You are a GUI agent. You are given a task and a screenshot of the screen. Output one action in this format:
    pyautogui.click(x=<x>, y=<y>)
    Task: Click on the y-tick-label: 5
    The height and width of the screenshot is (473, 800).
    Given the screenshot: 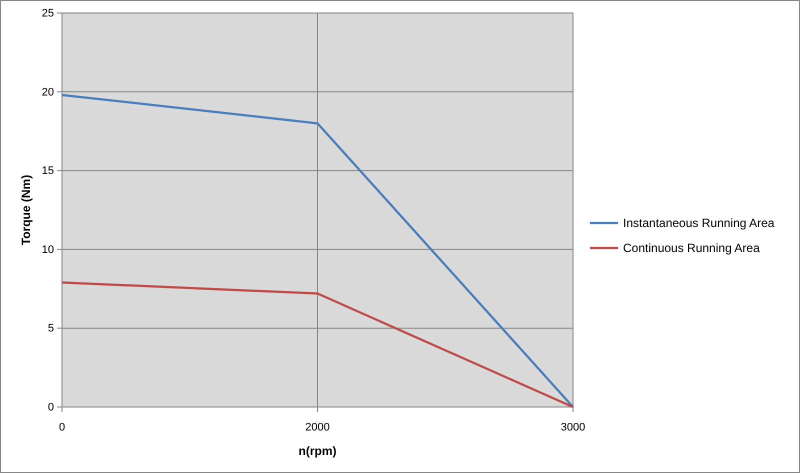 What is the action you would take?
    pyautogui.click(x=51, y=328)
    